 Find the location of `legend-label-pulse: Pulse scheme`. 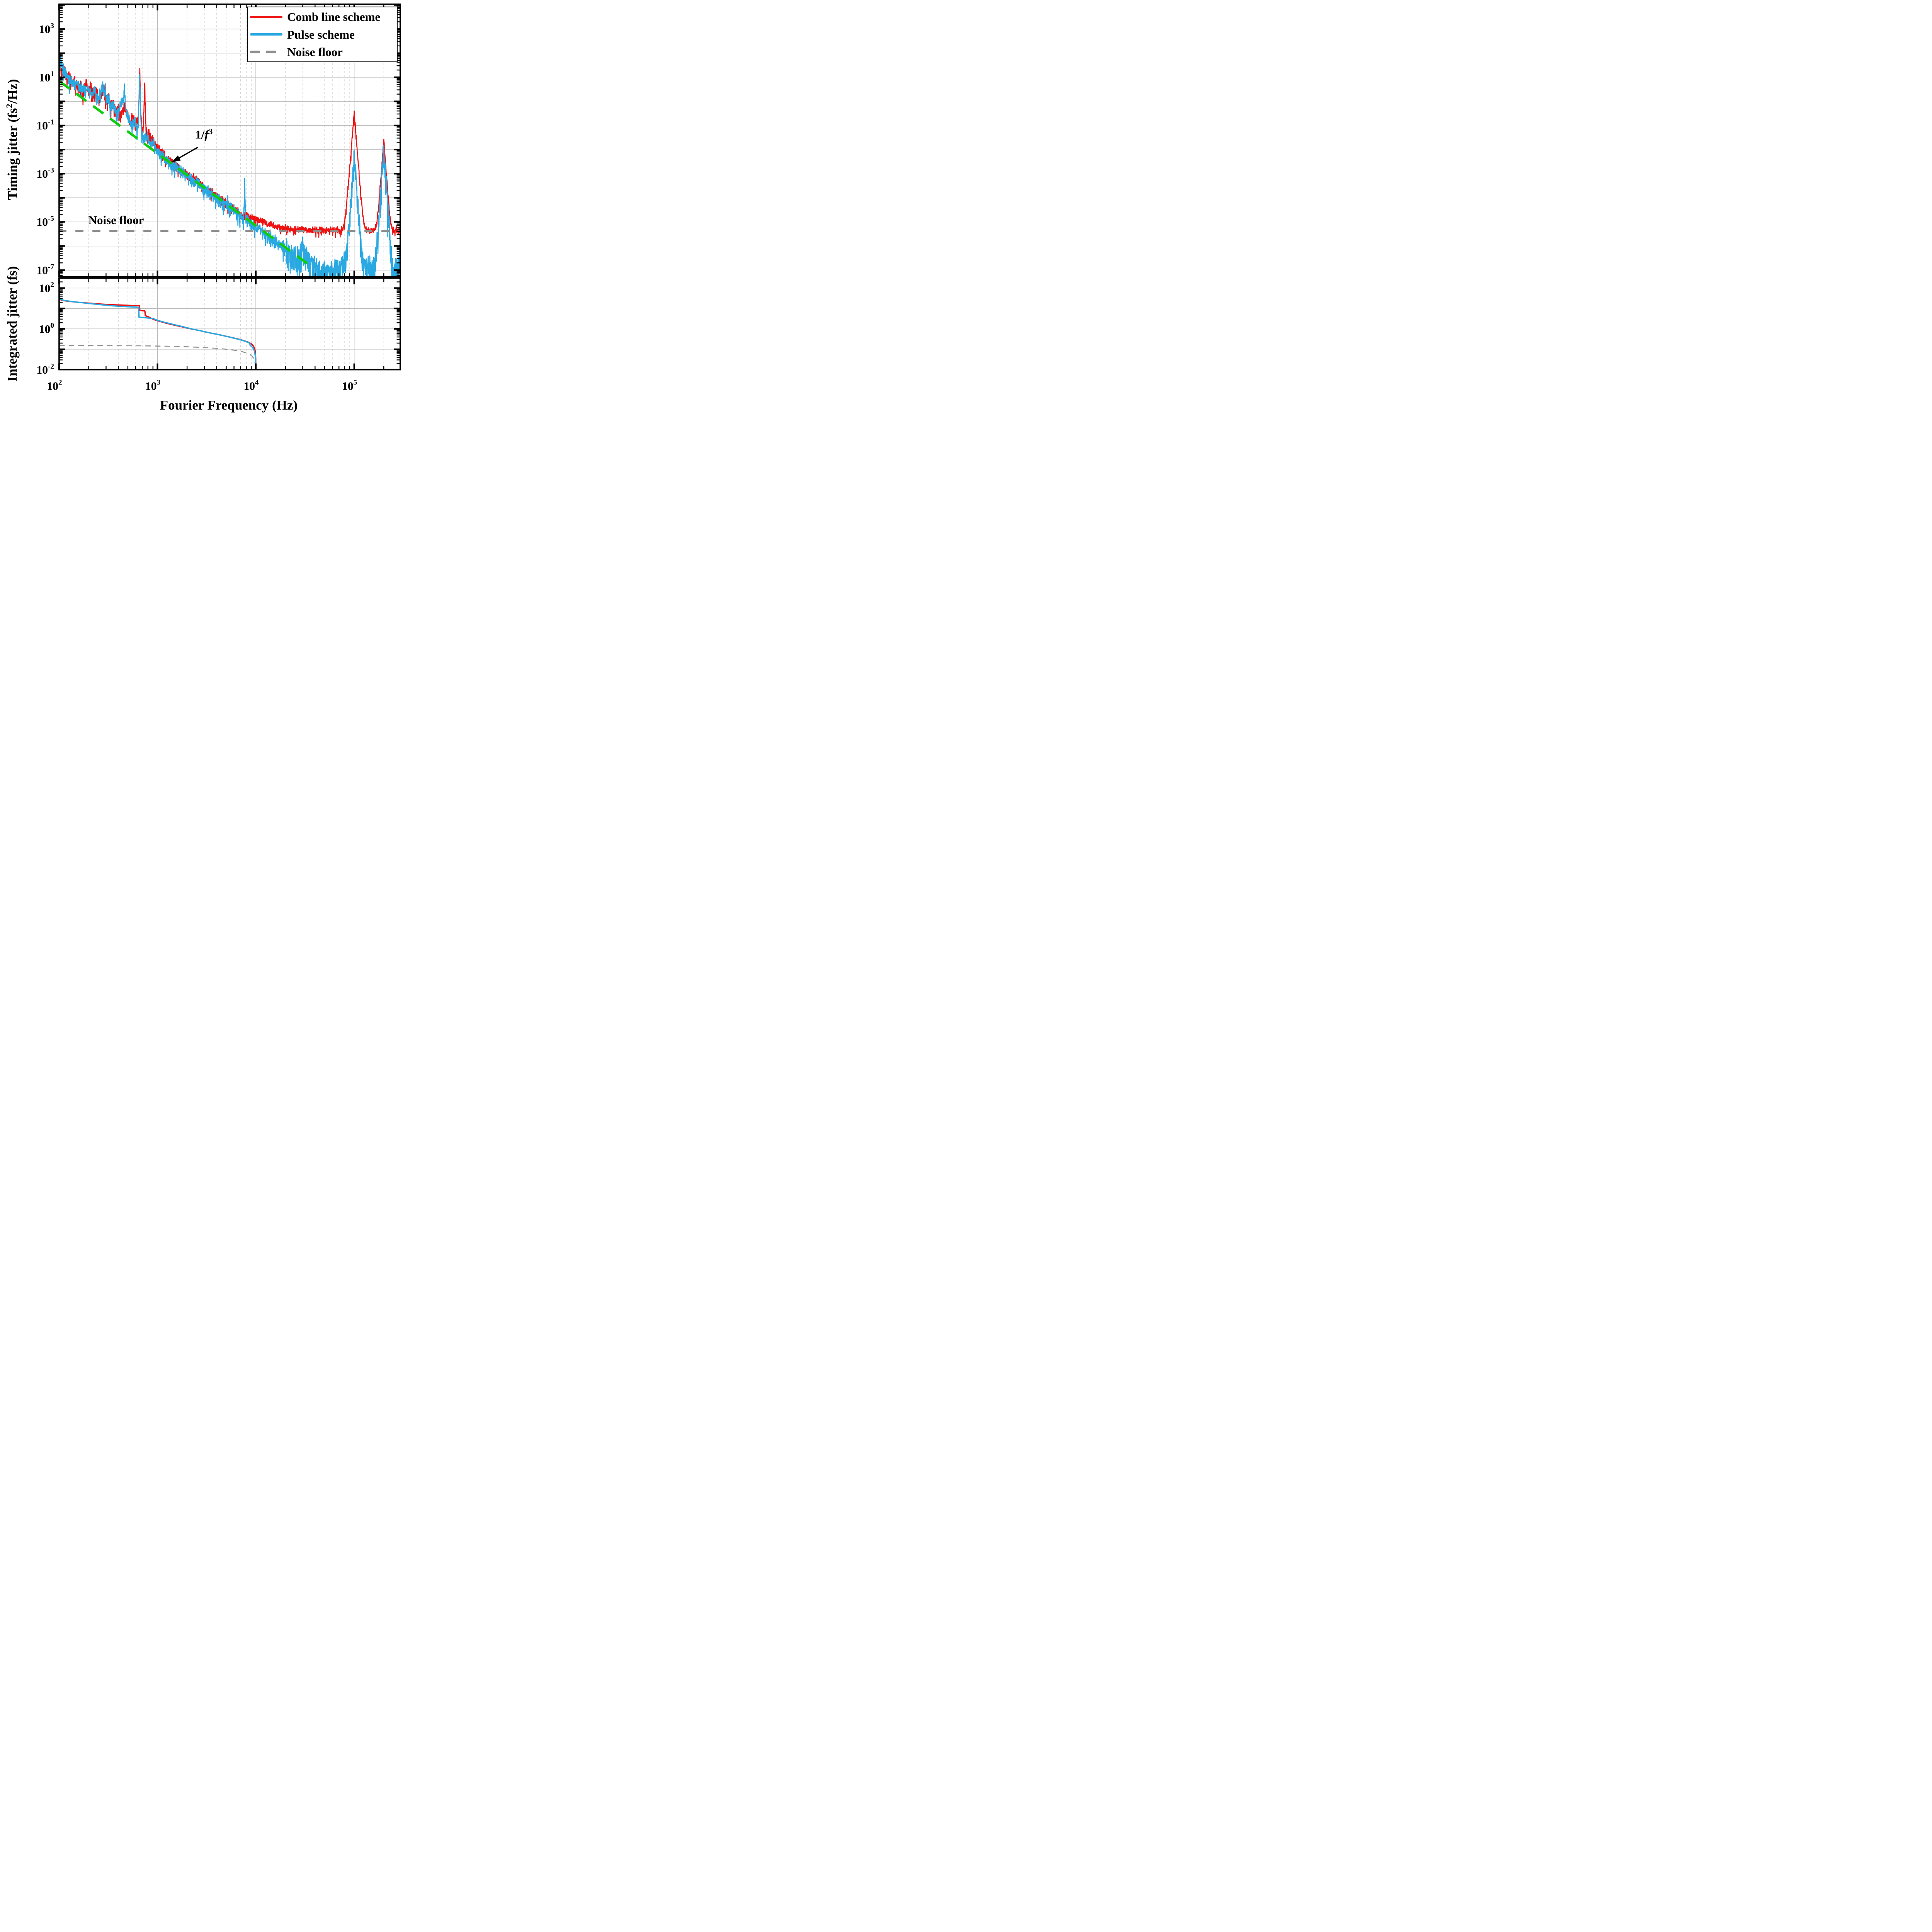

legend-label-pulse: Pulse scheme is located at coordinates (321, 34).